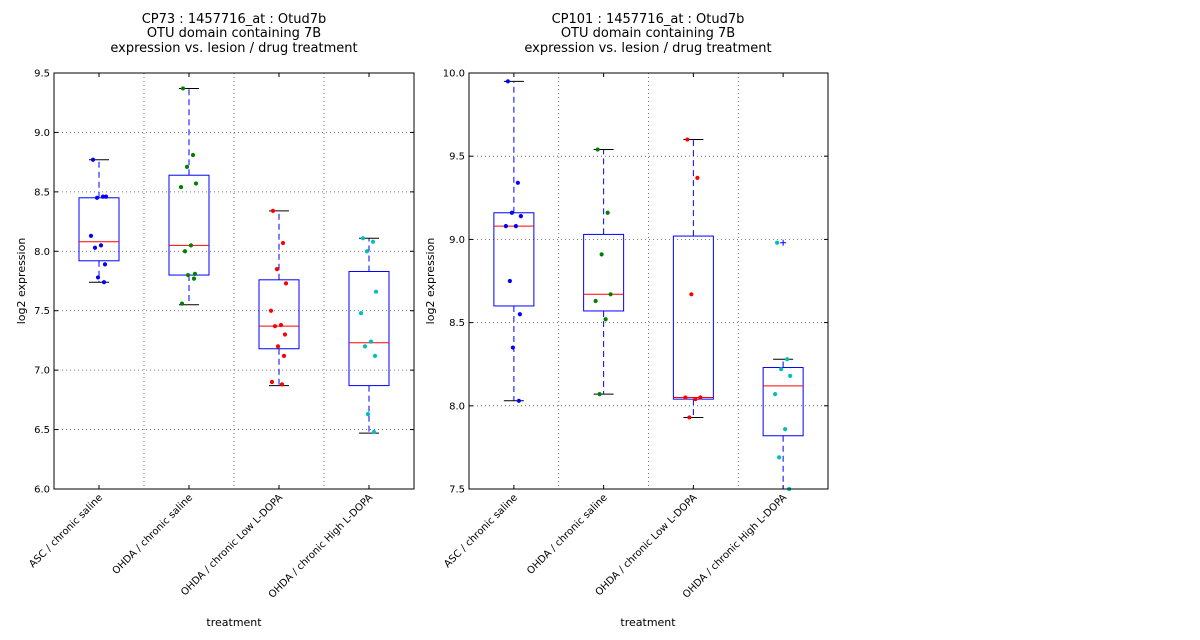 The image size is (1200, 640). Describe the element at coordinates (234, 19) in the screenshot. I see `chart-title-line-1: CP73 : 1457716_at : Otud7b` at that location.